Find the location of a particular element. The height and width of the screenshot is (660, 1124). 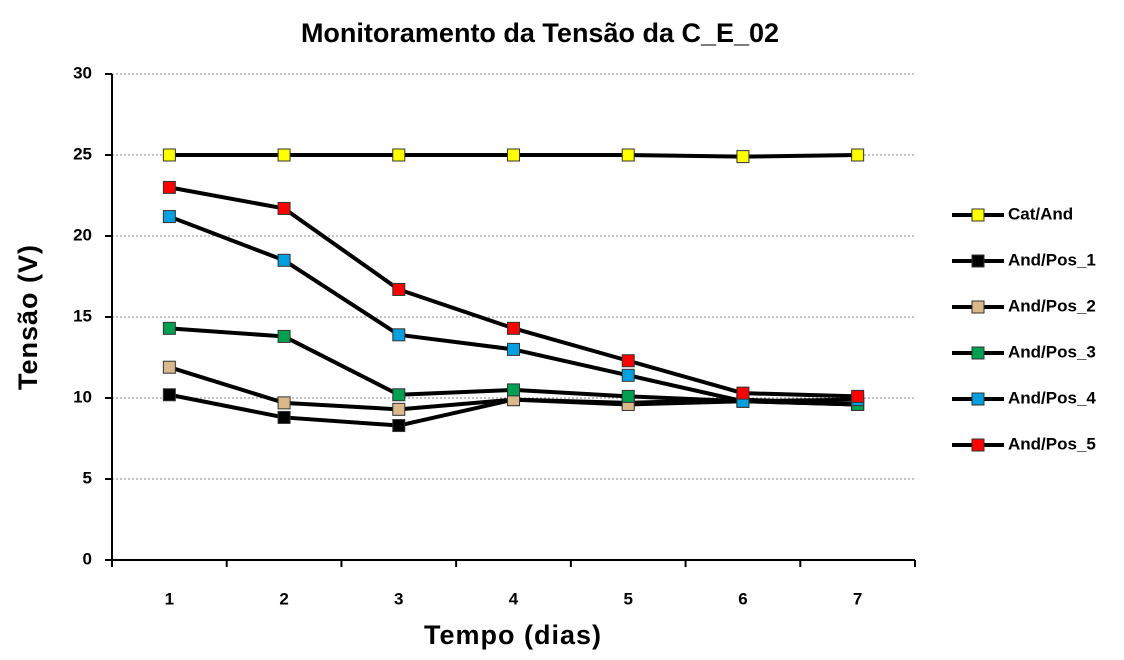

legend-label: And/Pos_1 is located at coordinates (1052, 259).